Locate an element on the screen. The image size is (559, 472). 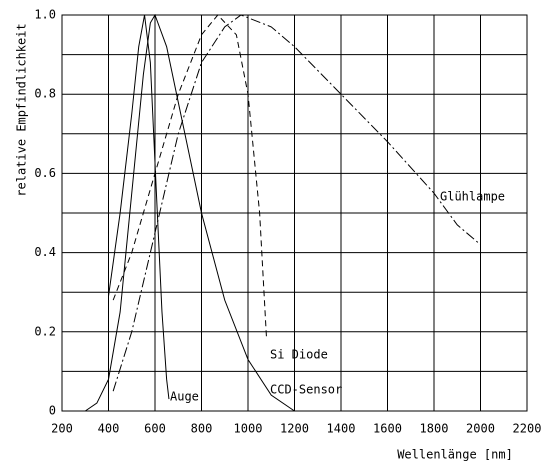
series-label: CCD-Sensor is located at coordinates (306, 390).